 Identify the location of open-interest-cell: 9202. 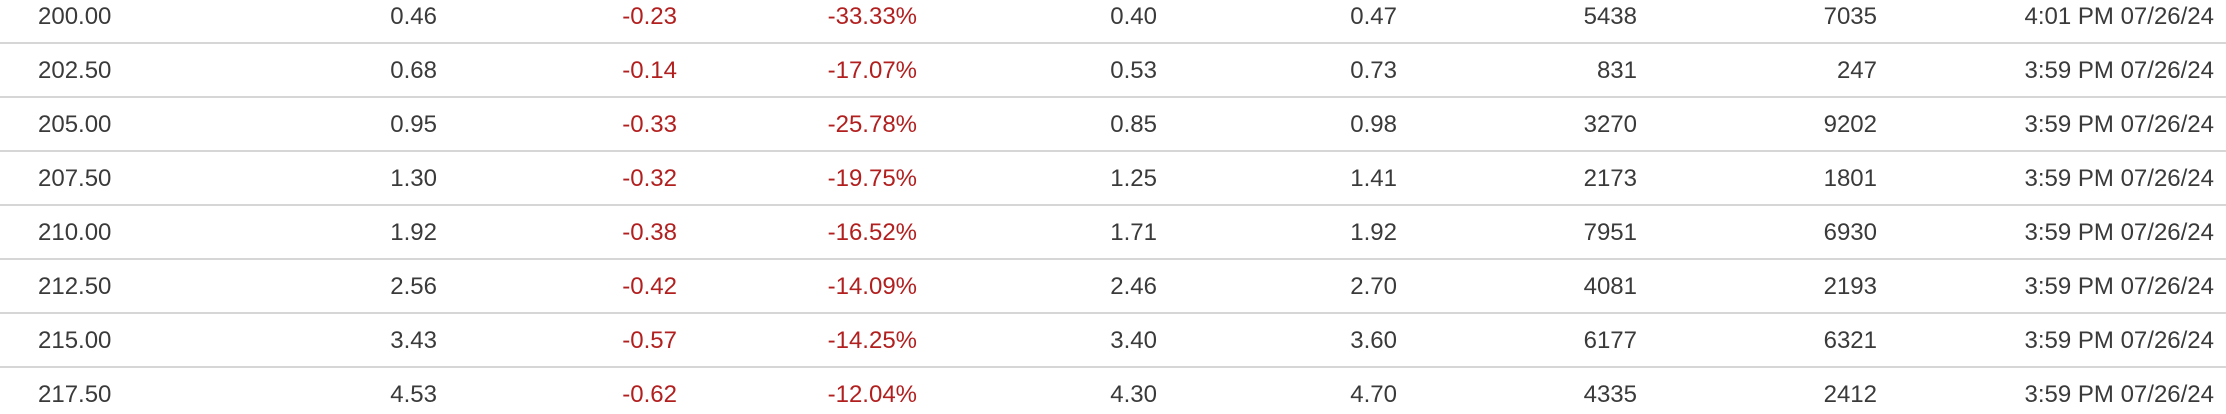
(1850, 124).